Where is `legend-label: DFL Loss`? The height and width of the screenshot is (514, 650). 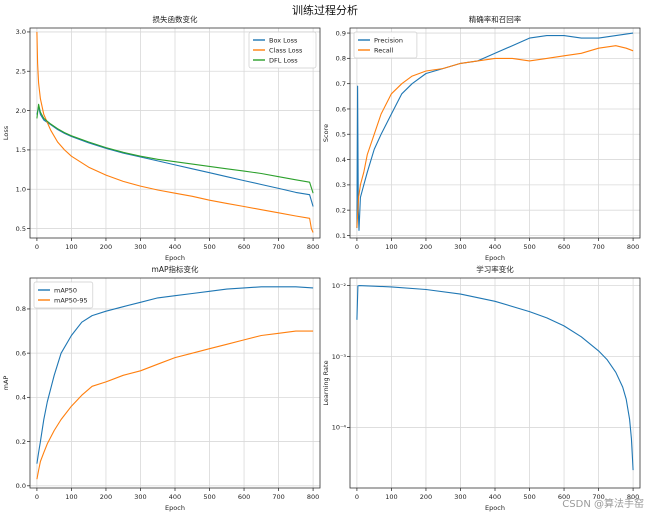 legend-label: DFL Loss is located at coordinates (283, 60).